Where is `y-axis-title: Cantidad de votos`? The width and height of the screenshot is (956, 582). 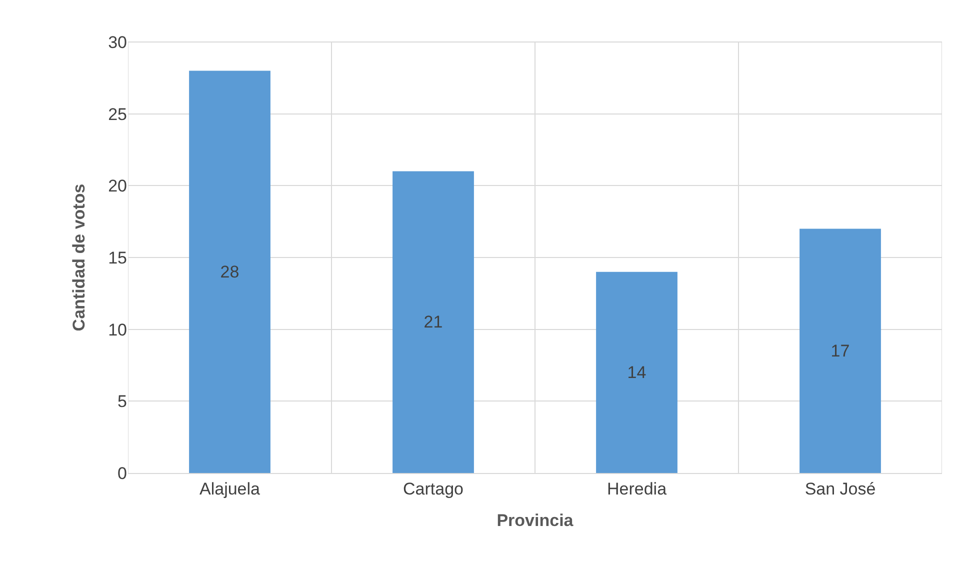 y-axis-title: Cantidad de votos is located at coordinates (79, 258).